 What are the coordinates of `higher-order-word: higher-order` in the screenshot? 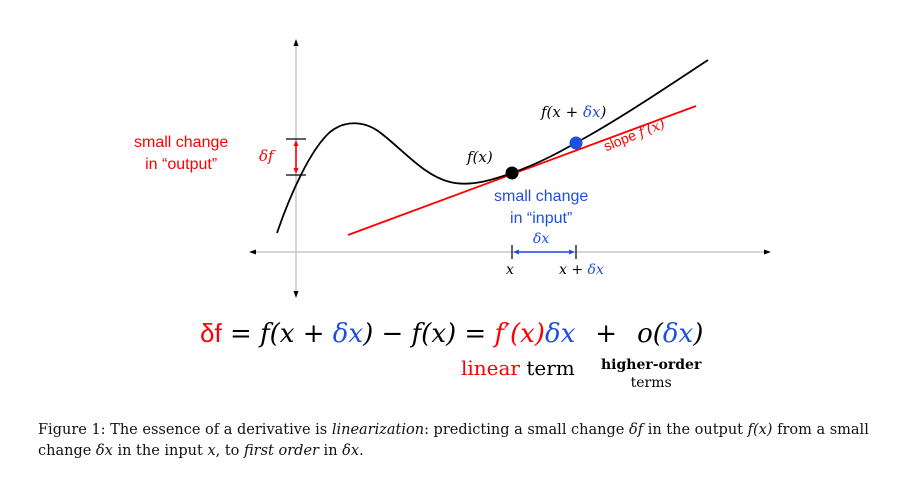 It's located at (651, 365).